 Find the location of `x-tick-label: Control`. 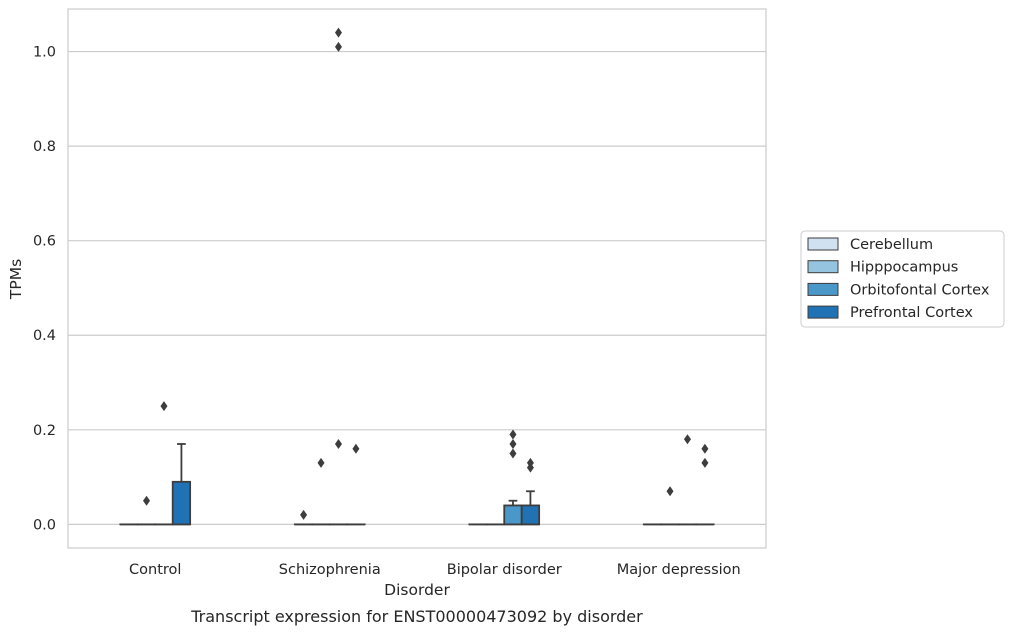

x-tick-label: Control is located at coordinates (155, 570).